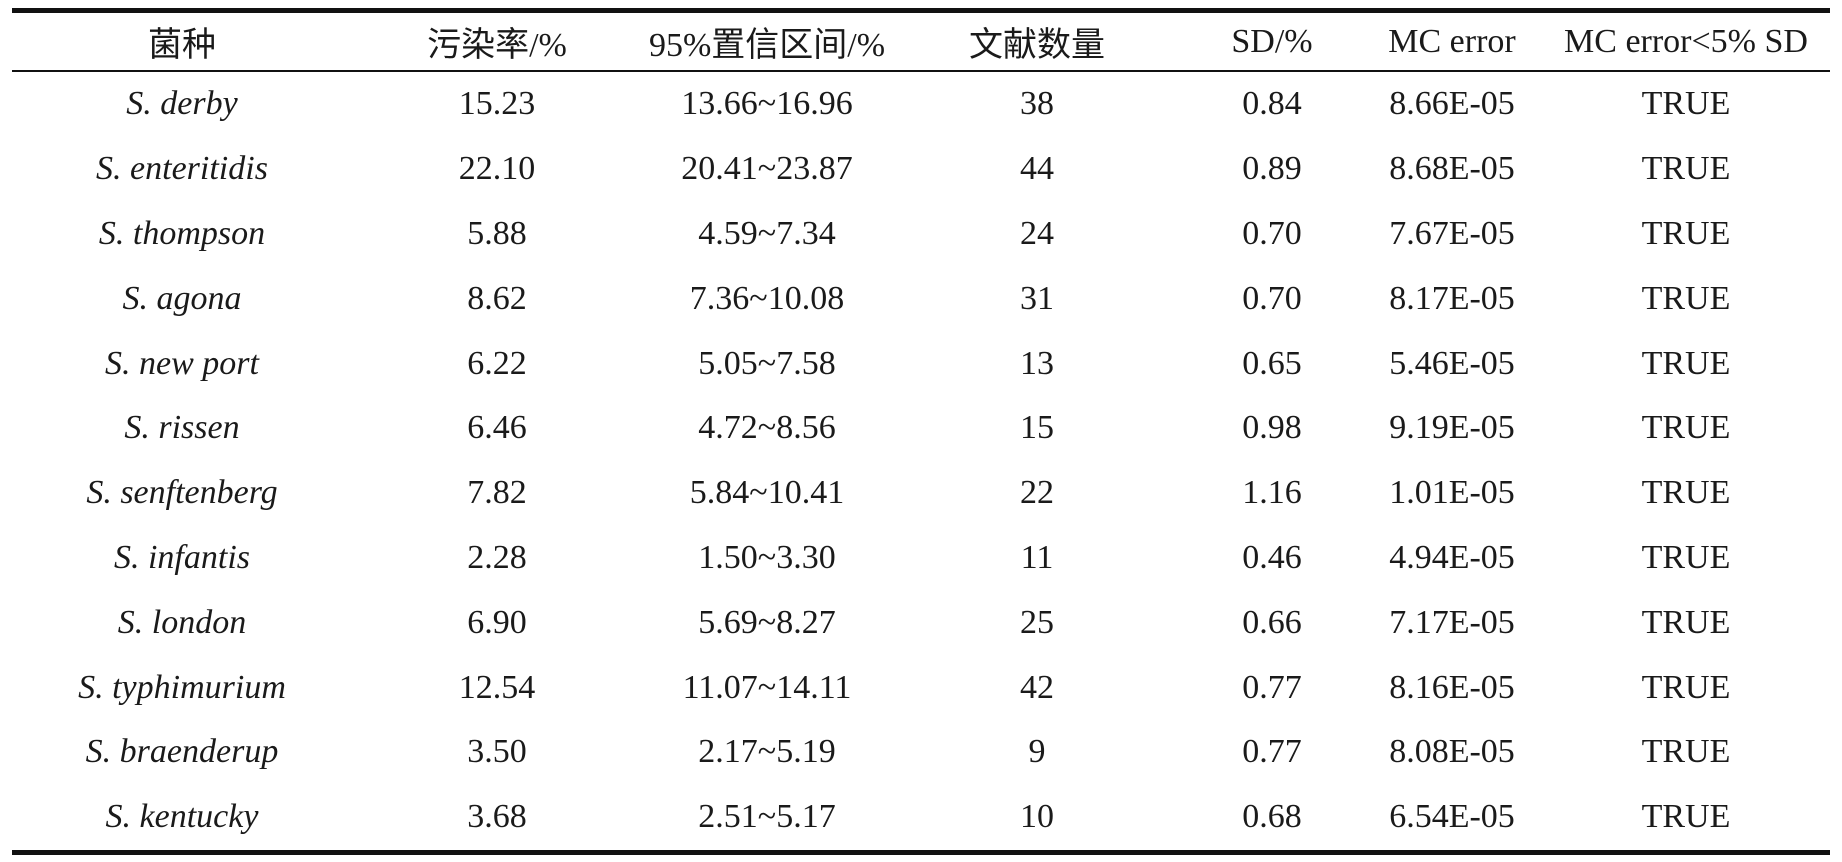 This screenshot has width=1842, height=862. What do you see at coordinates (182, 687) in the screenshot?
I see `cell-species: S. typhimurium` at bounding box center [182, 687].